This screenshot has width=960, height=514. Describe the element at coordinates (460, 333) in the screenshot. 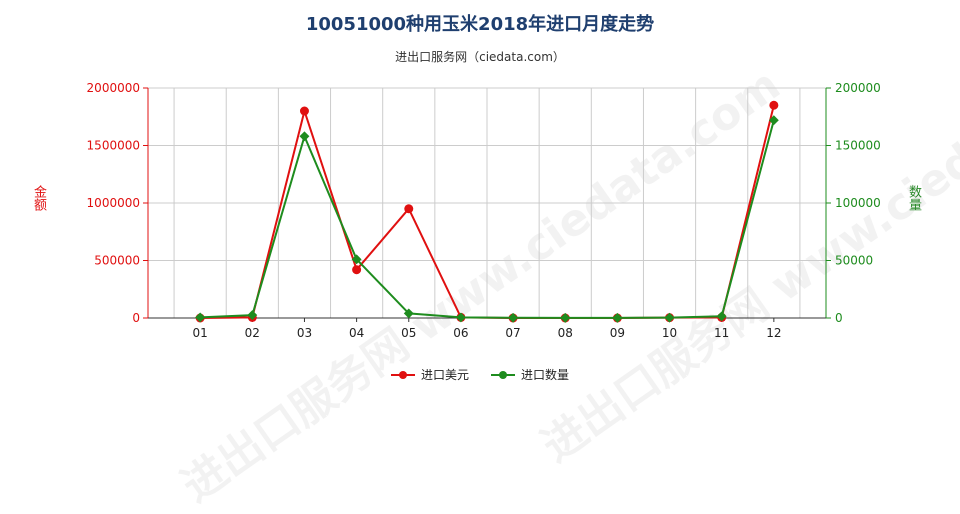

I see `x-tick-label: 06` at that location.